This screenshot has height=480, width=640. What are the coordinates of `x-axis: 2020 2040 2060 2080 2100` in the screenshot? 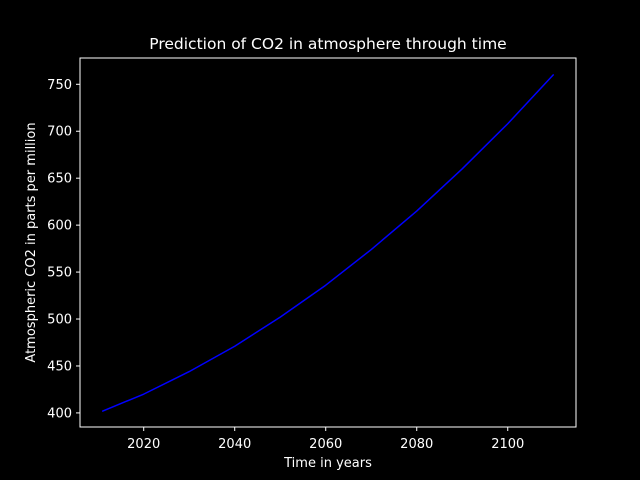 It's located at (325, 439).